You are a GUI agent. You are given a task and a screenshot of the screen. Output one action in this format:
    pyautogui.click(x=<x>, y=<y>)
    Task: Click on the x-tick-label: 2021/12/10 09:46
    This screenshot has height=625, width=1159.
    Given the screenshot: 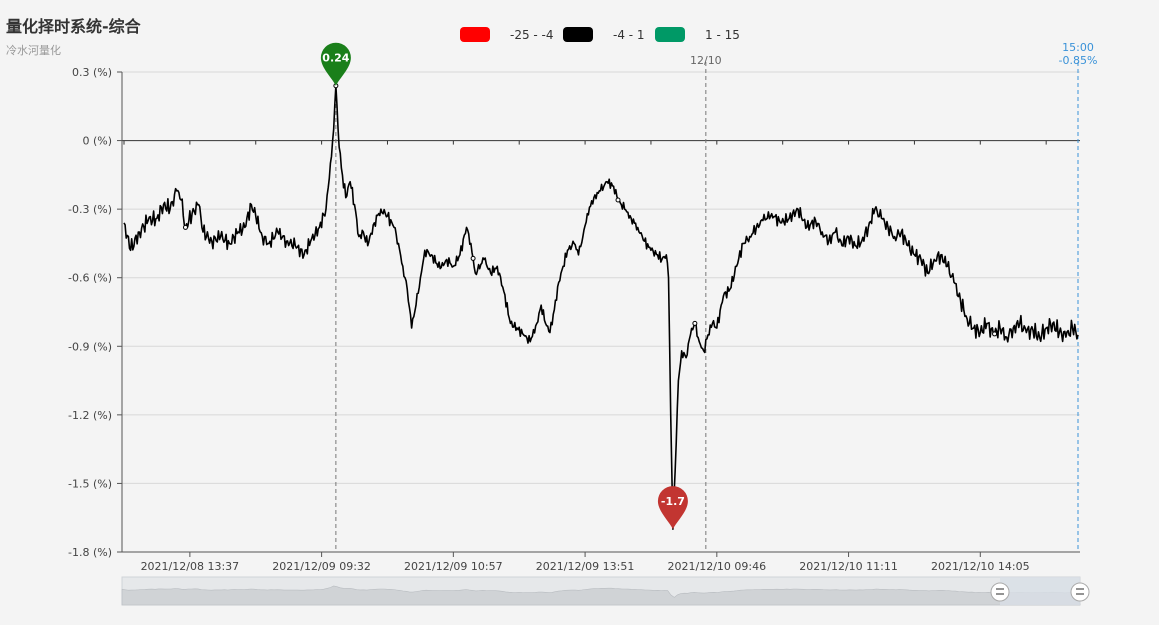 What is the action you would take?
    pyautogui.click(x=717, y=566)
    